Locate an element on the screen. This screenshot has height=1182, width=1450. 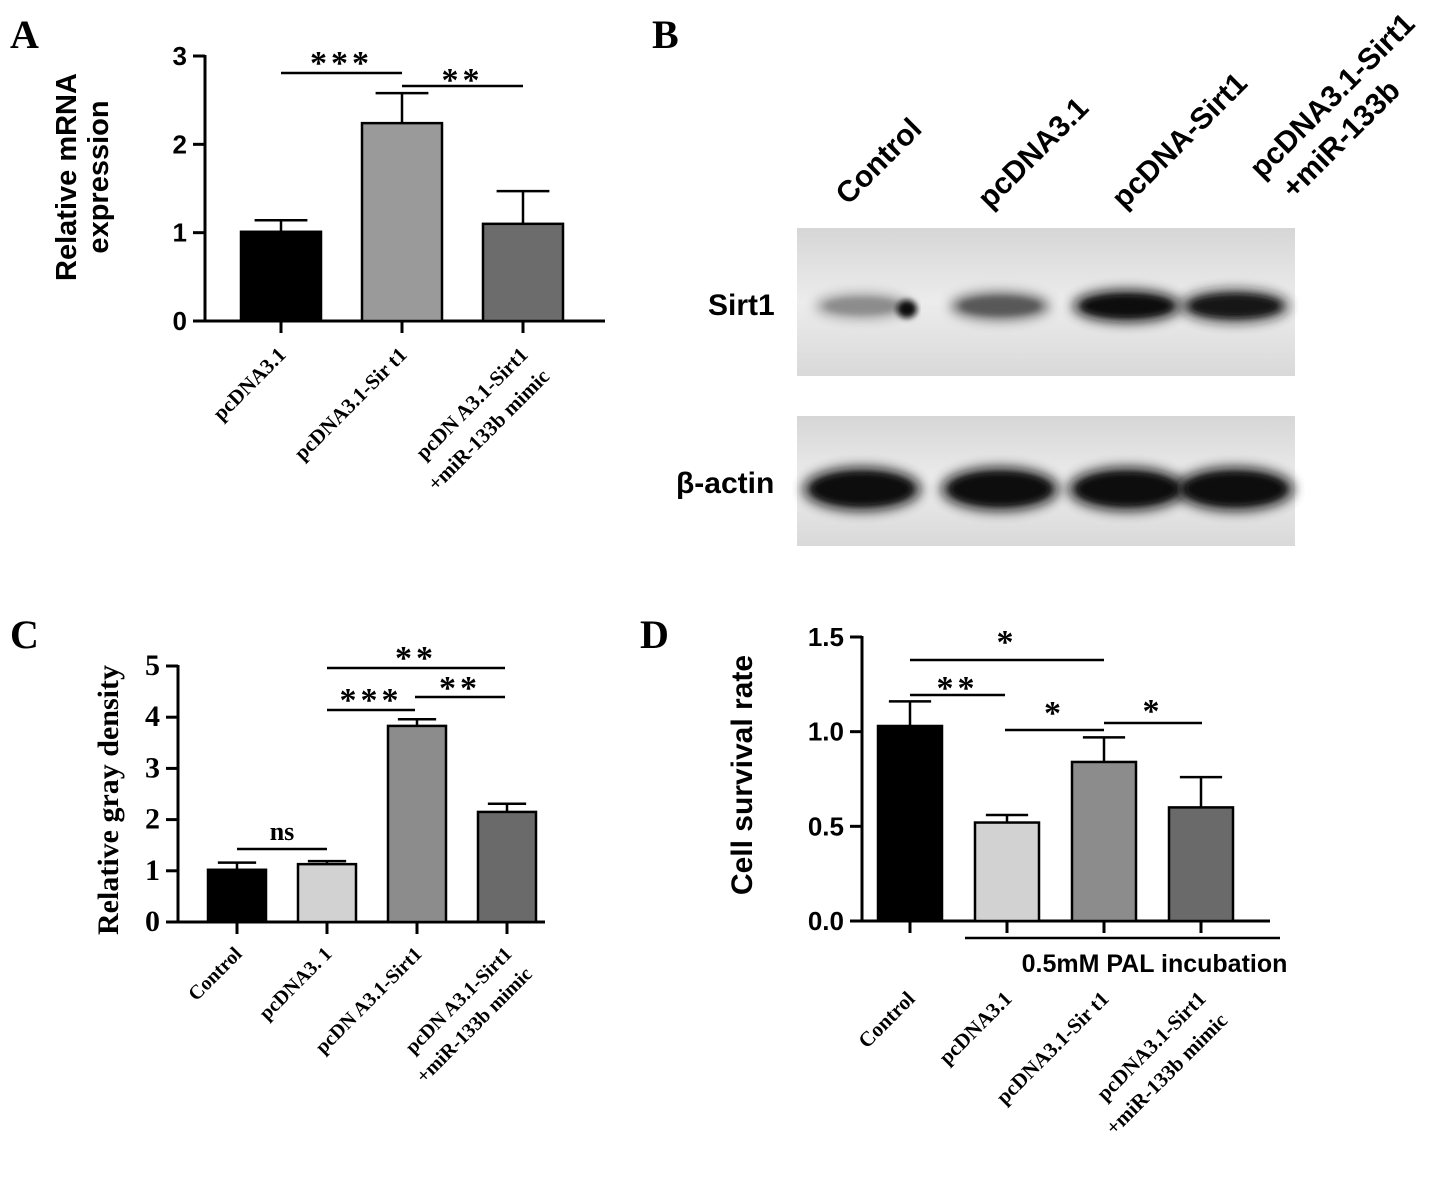
y-tick-label-a: 2 is located at coordinates (180, 144).